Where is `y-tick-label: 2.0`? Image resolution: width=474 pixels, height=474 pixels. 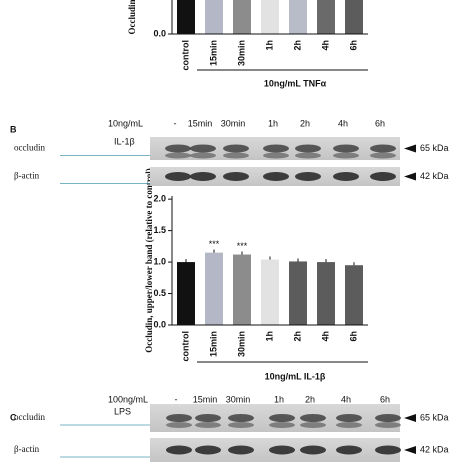
y-tick-label: 2.0 is located at coordinates (159, 199).